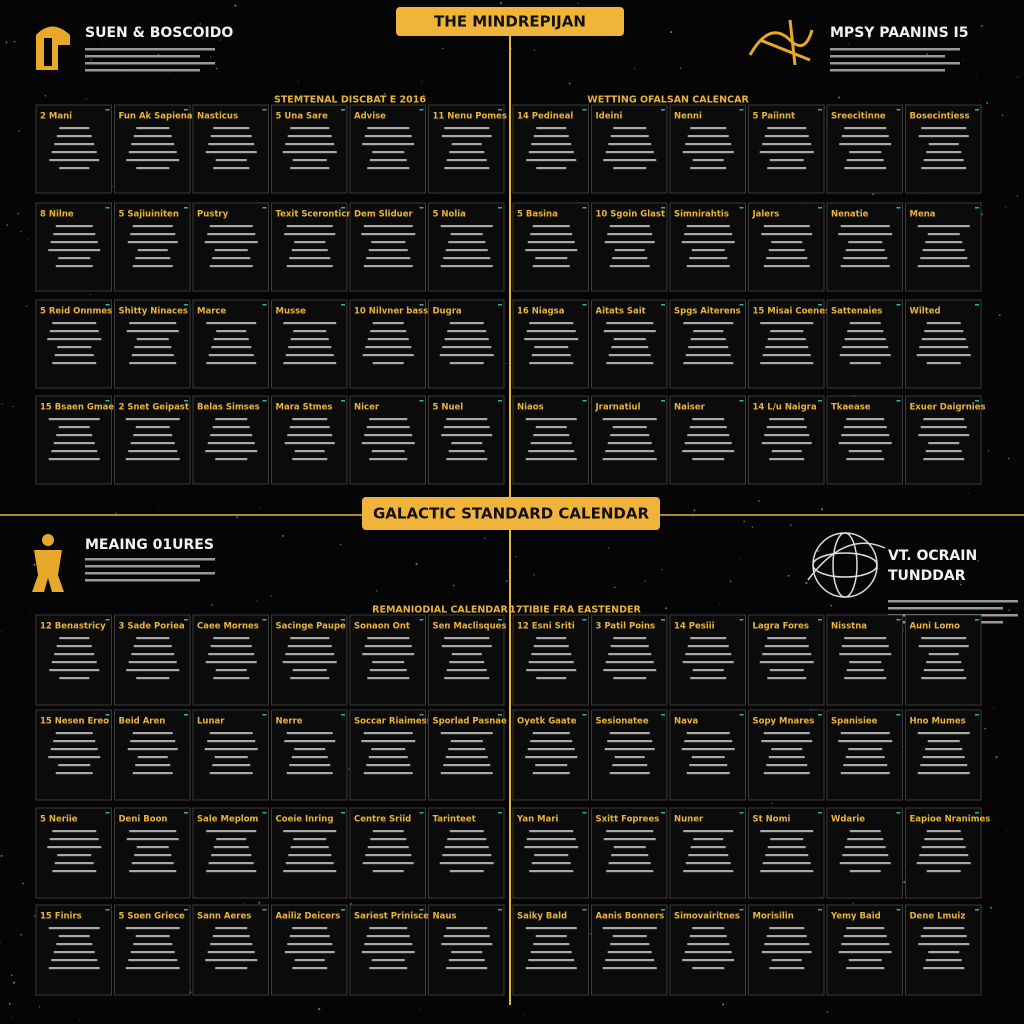 The image size is (1024, 1024). What do you see at coordinates (537, 820) in the screenshot?
I see `cell-heading: Yan Mari` at bounding box center [537, 820].